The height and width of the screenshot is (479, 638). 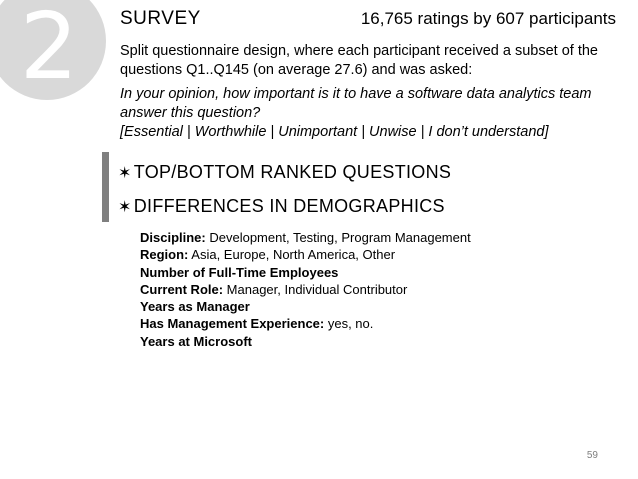 I want to click on demographic-value: Manager, Individual Contributor, so click(x=315, y=289).